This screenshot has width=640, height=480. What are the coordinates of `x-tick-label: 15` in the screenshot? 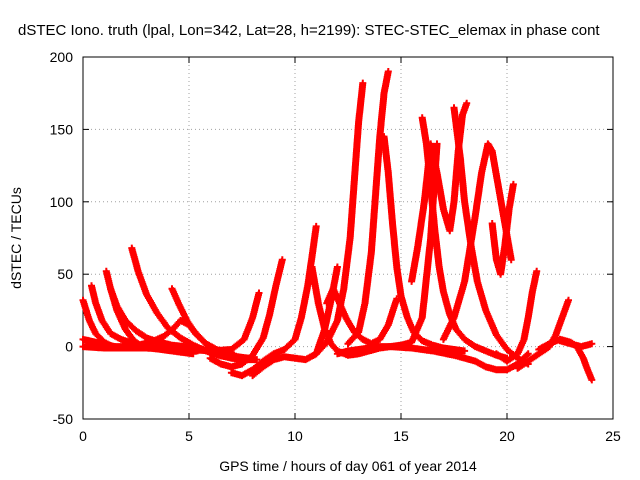 It's located at (401, 436).